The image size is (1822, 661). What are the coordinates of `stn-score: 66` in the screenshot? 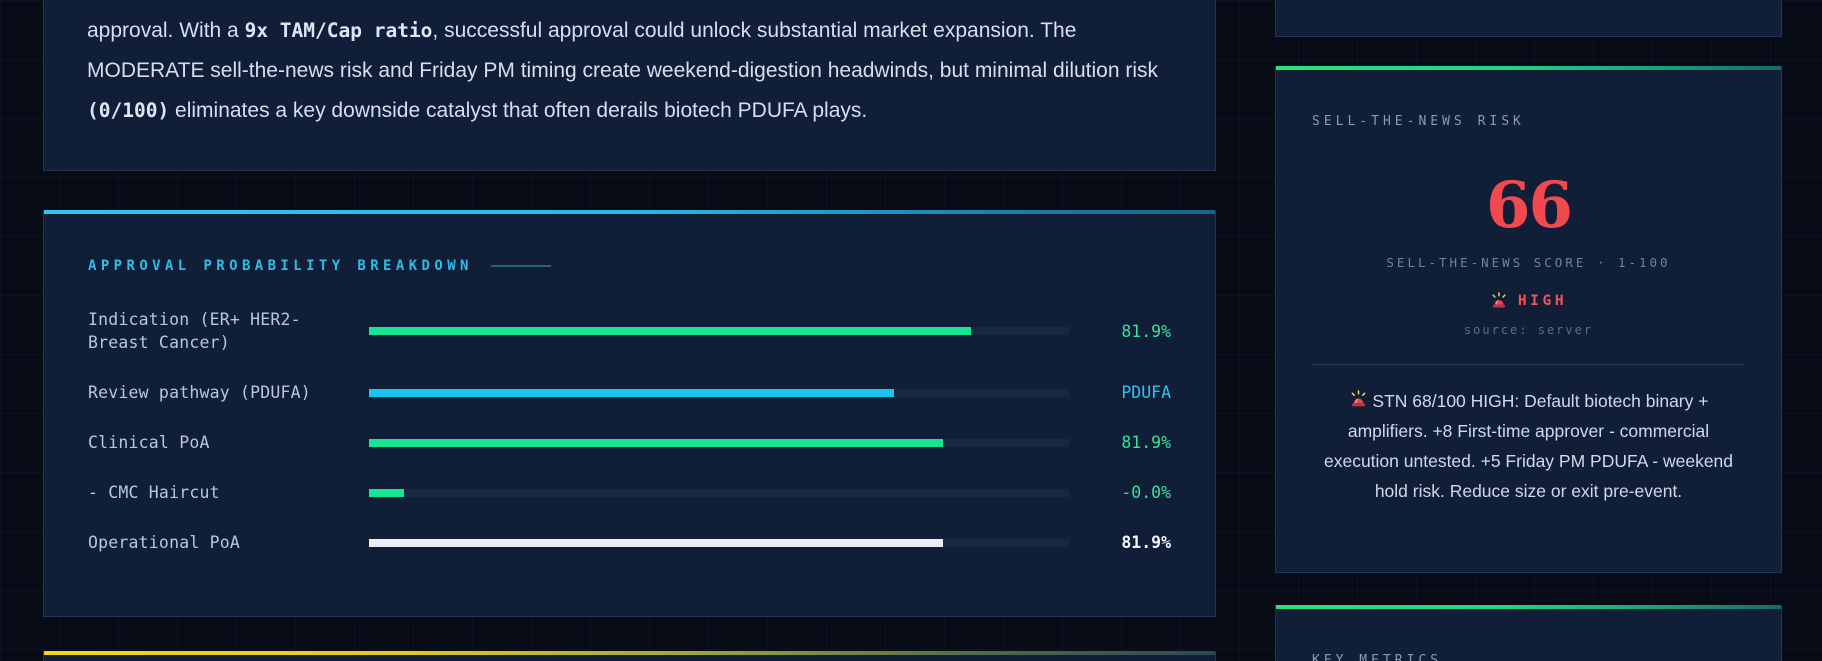 It's located at (1529, 205).